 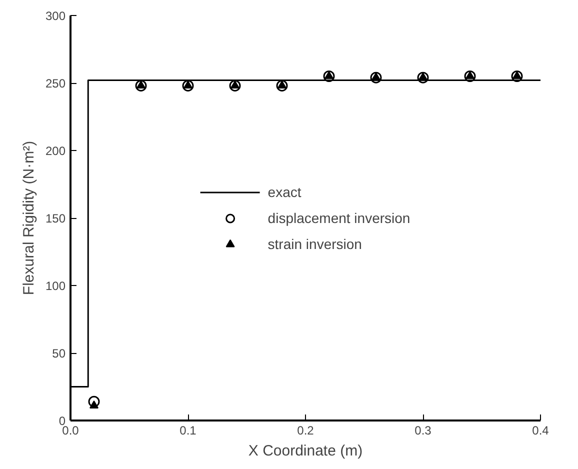 I want to click on y-tick-label: 300, so click(x=55, y=16).